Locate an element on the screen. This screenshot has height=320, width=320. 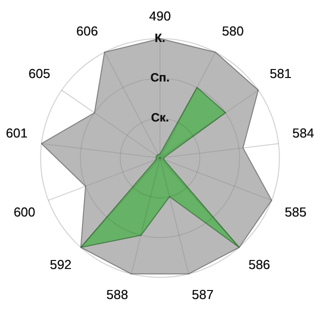
spoke-label: 588 is located at coordinates (117, 294).